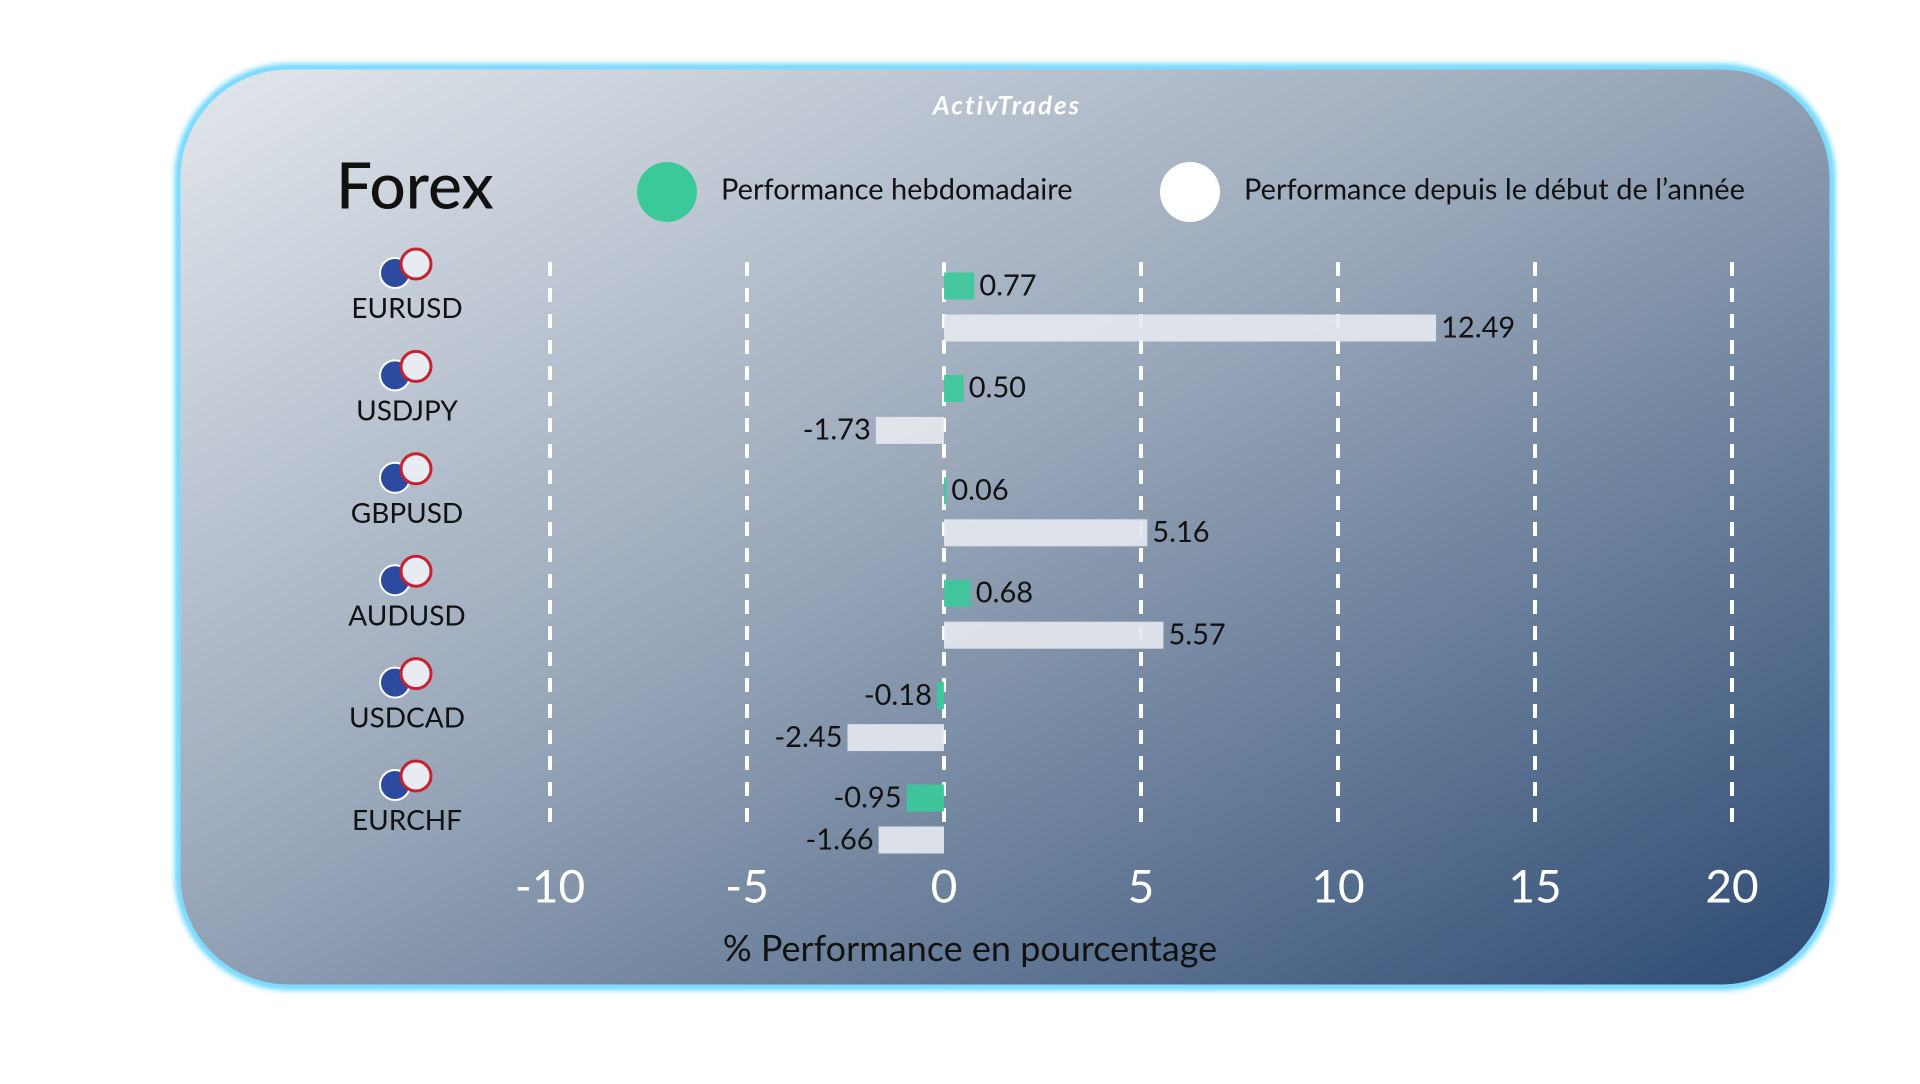  Describe the element at coordinates (897, 188) in the screenshot. I see `legend-label: Performance hebdomadaire` at that location.